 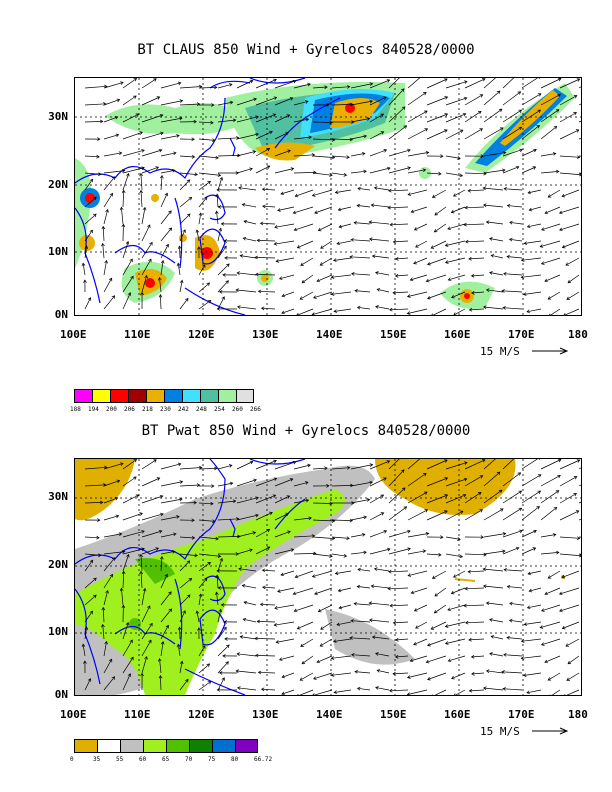 What do you see at coordinates (61, 314) in the screenshot?
I see `panel1-ytick: 0N` at bounding box center [61, 314].